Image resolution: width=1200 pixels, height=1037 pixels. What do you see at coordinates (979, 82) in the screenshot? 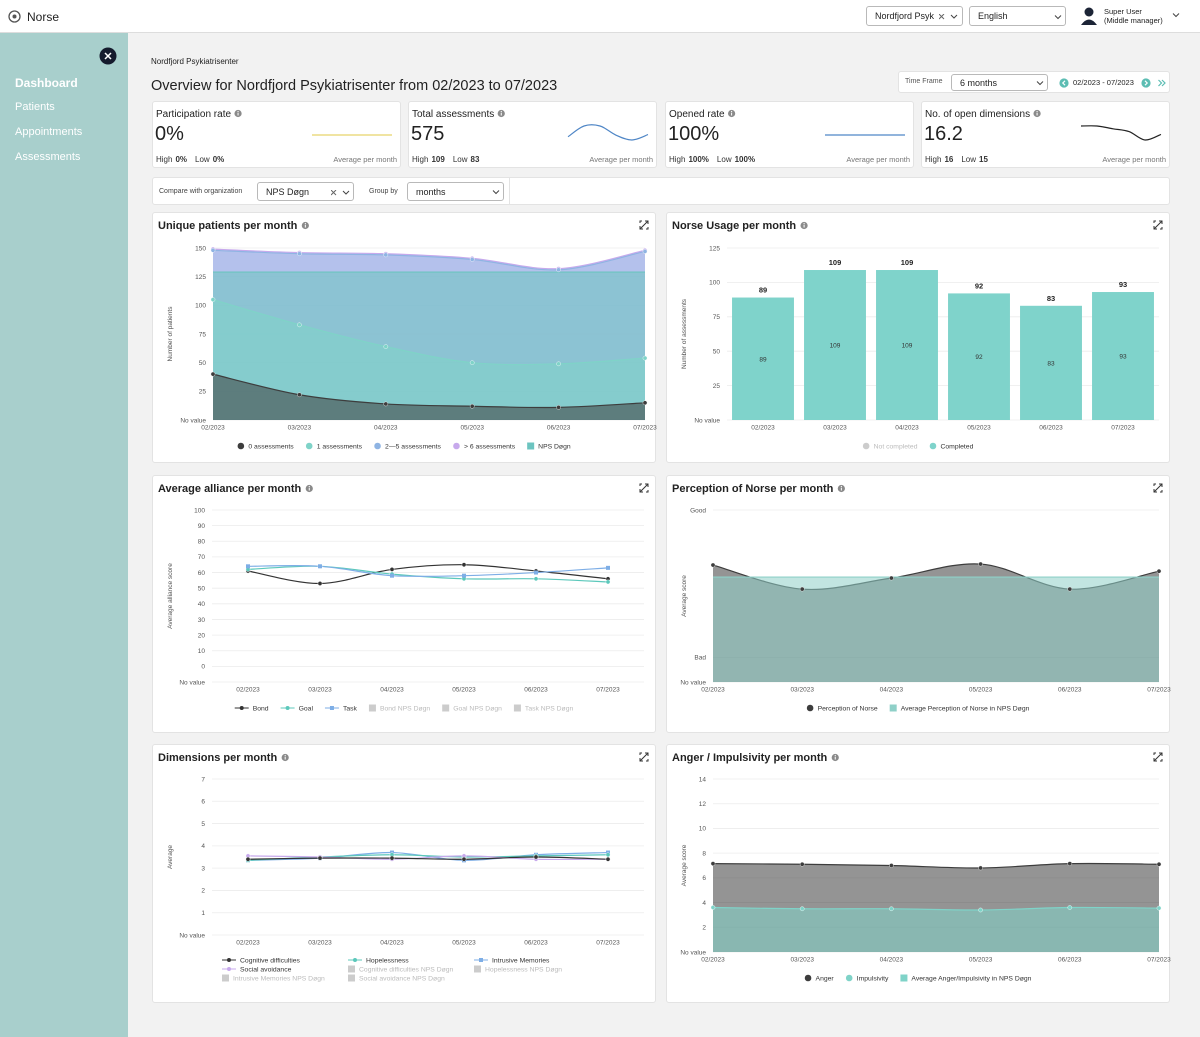
I see `time-frame-value: 6 months` at bounding box center [979, 82].